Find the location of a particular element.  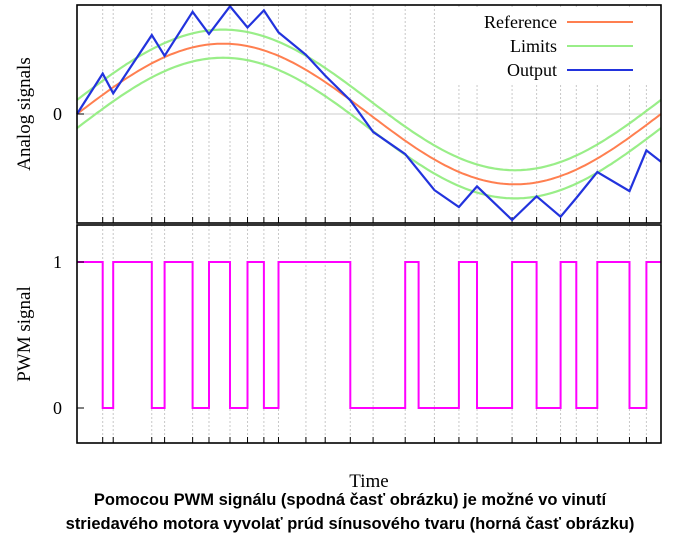

top-ytick-label-0: 0 is located at coordinates (57, 114).